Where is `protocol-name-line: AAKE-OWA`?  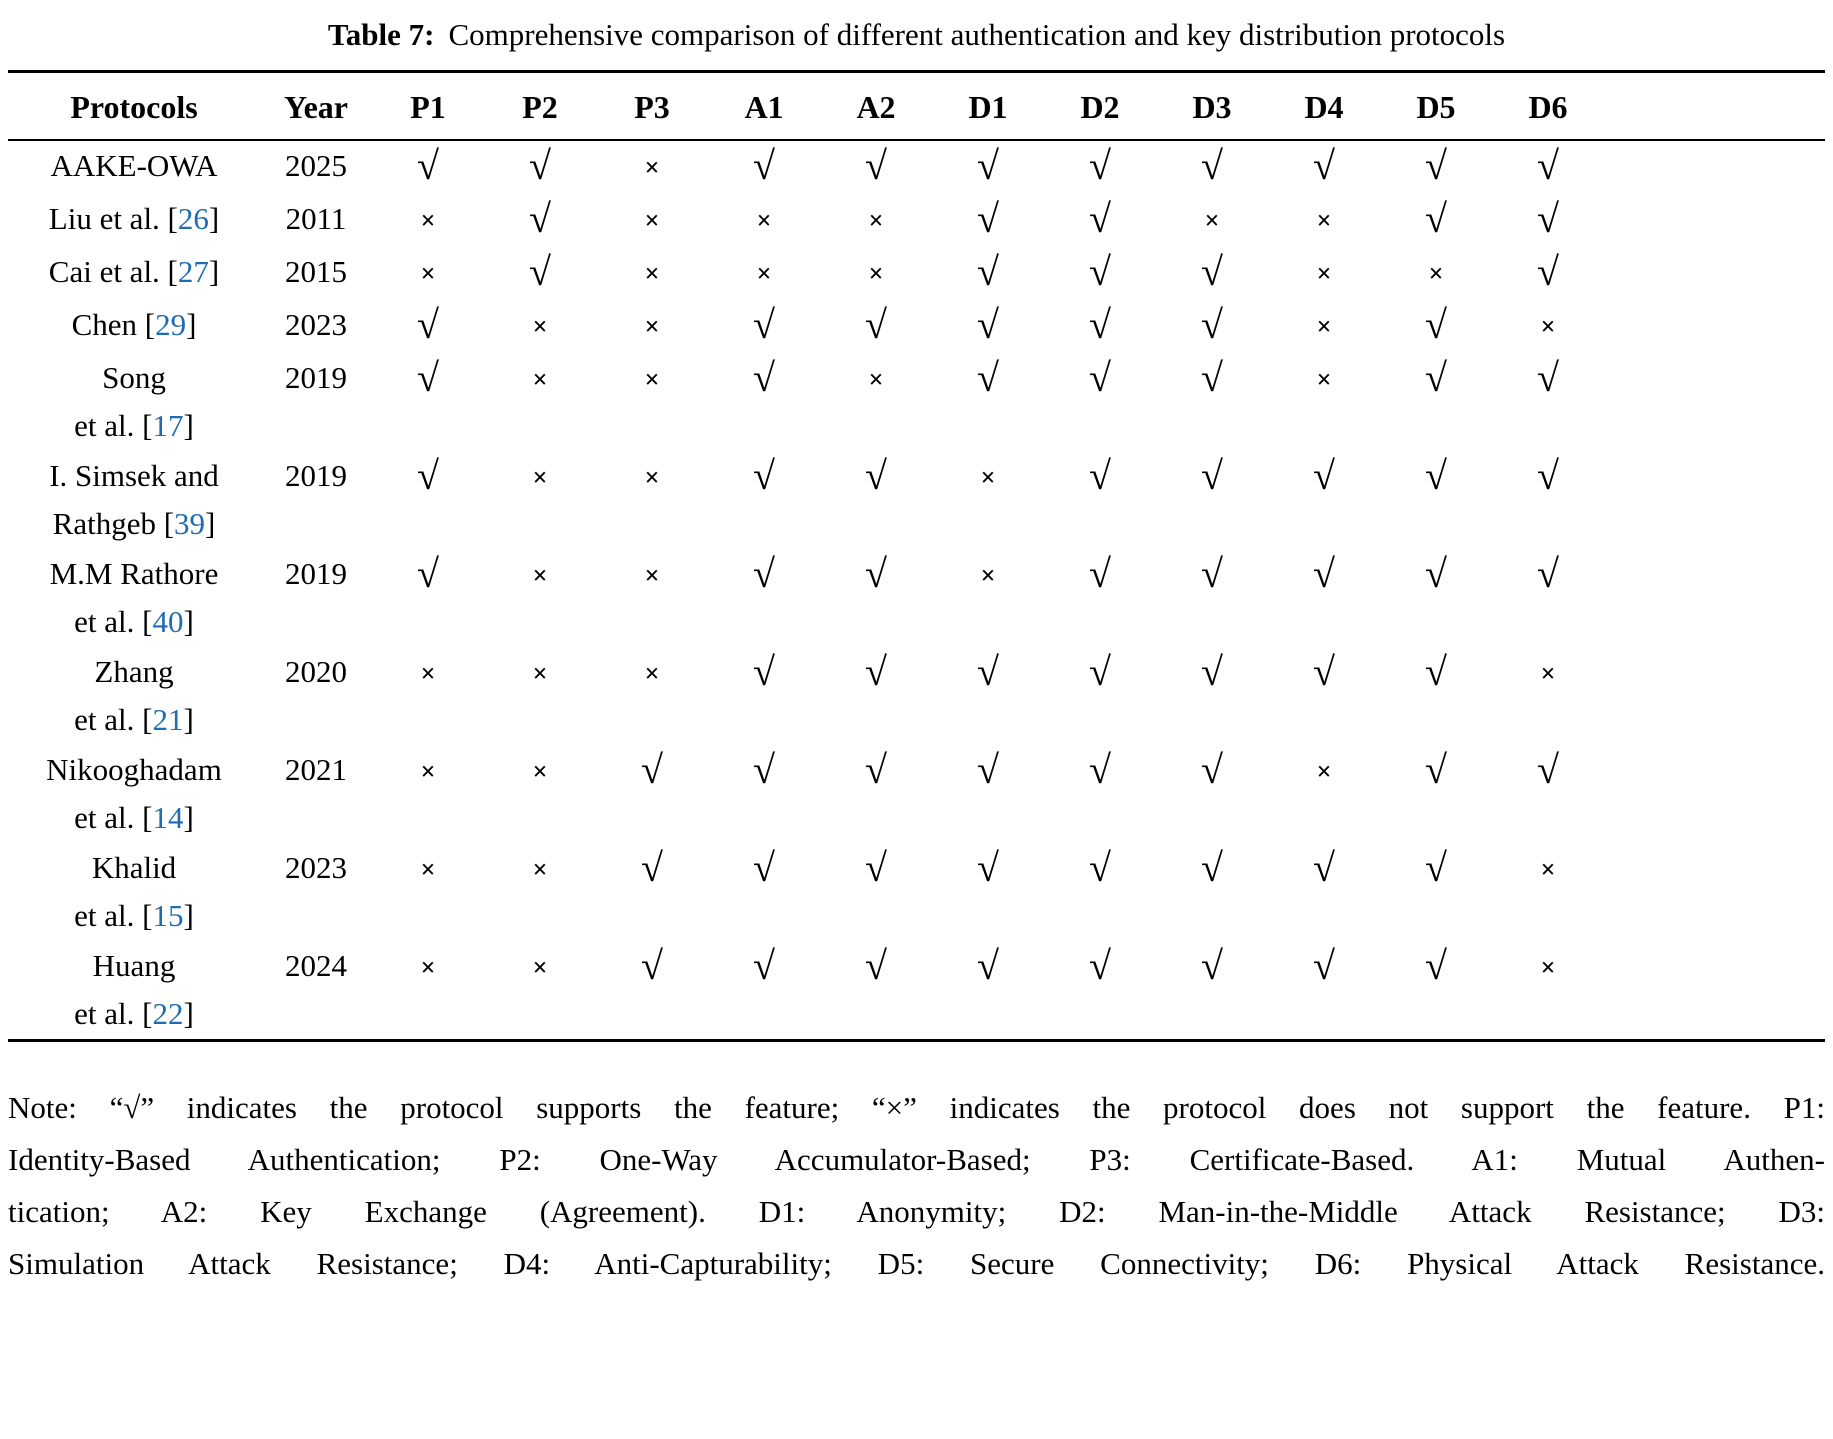 protocol-name-line: AAKE-OWA is located at coordinates (134, 166).